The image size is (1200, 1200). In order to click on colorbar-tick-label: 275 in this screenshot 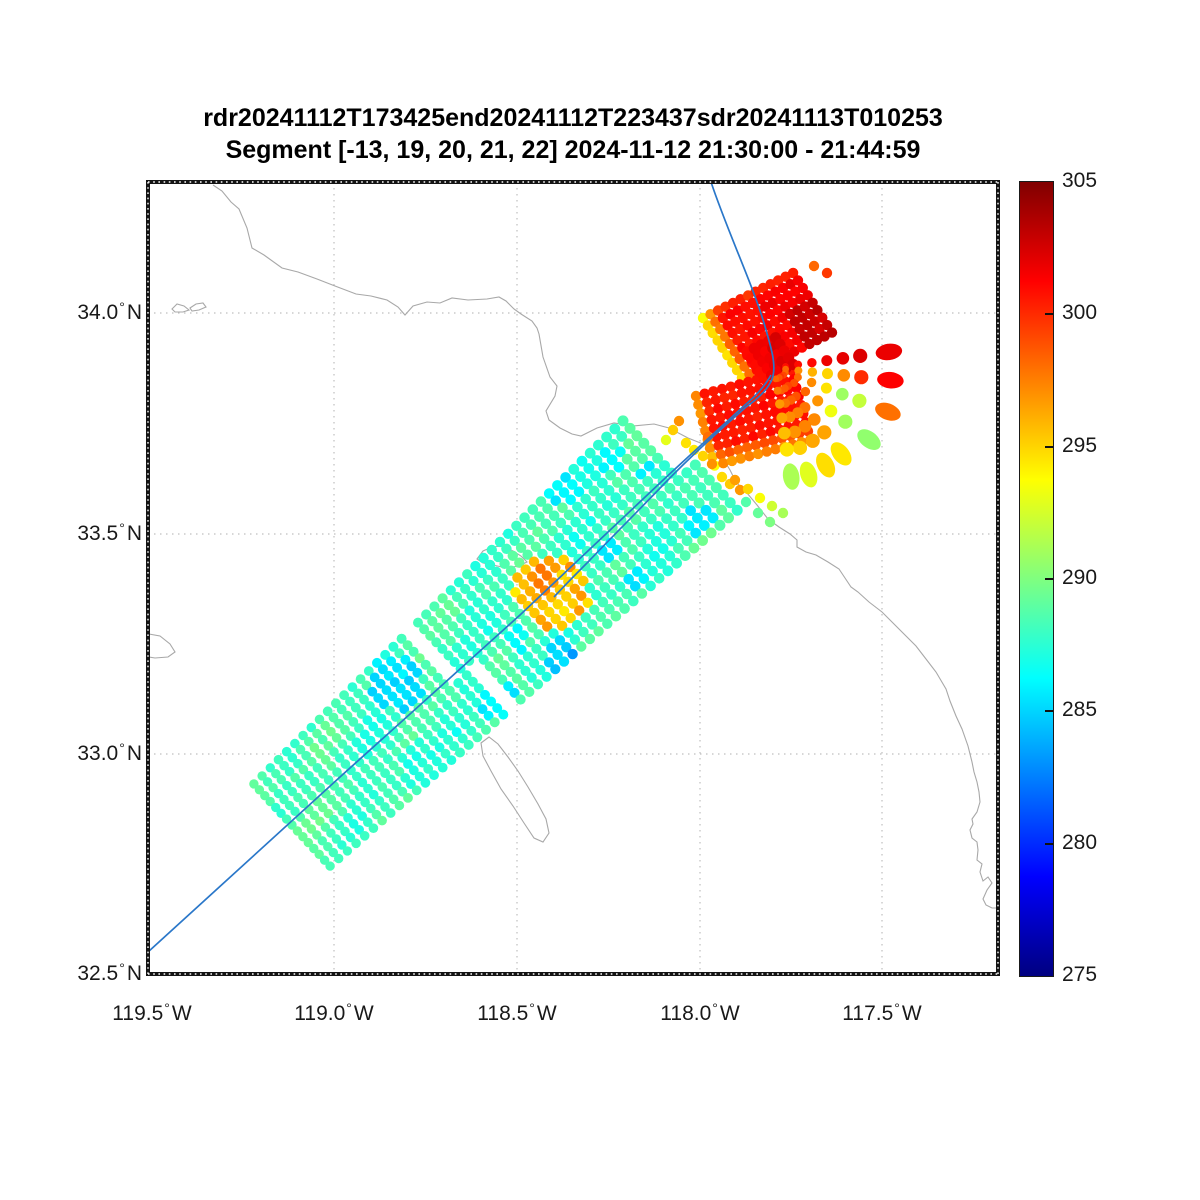, I will do `click(1080, 974)`.